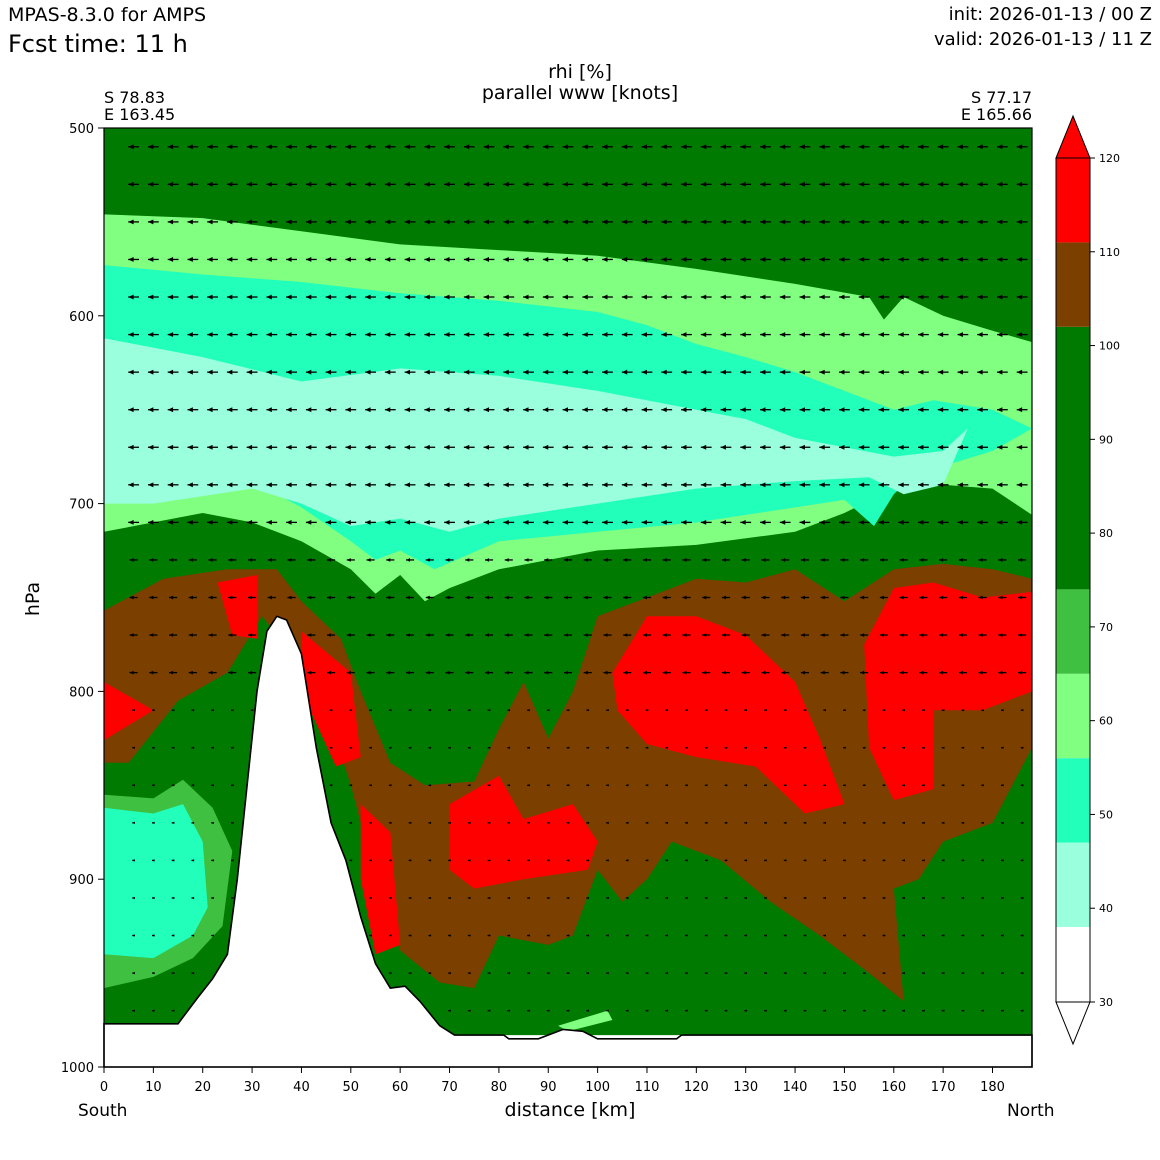 This screenshot has height=1160, width=1160. What do you see at coordinates (104, 1087) in the screenshot?
I see `x-tick-label: 0` at bounding box center [104, 1087].